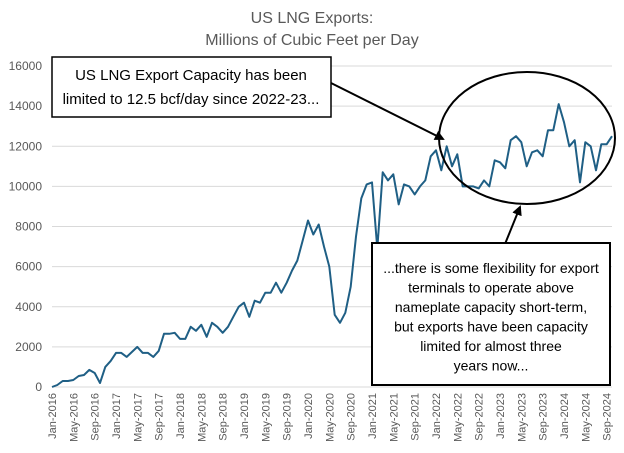 The image size is (624, 453). What do you see at coordinates (26, 186) in the screenshot?
I see `y-tick-label: 10000` at bounding box center [26, 186].